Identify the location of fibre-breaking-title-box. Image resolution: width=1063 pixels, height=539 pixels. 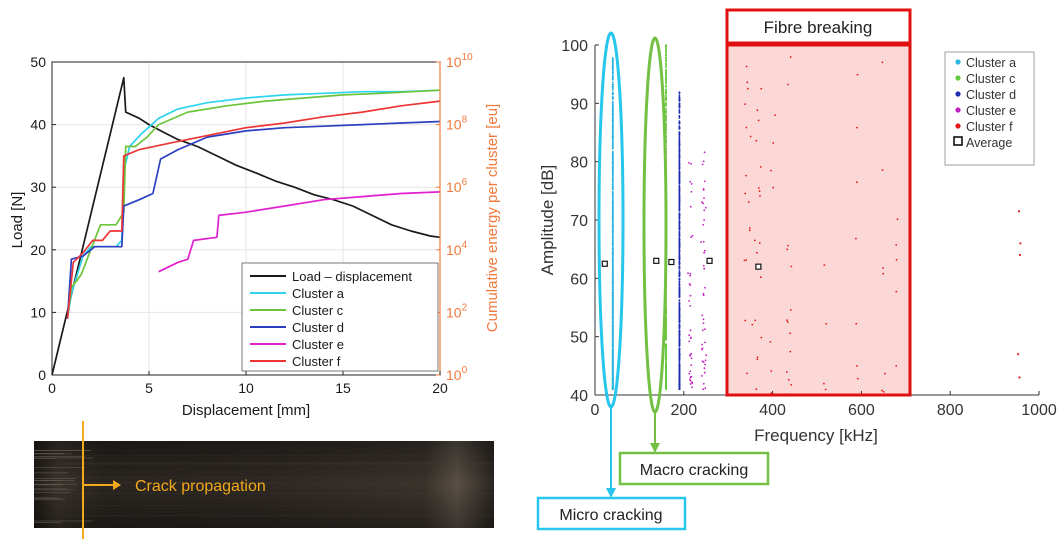
(818, 26).